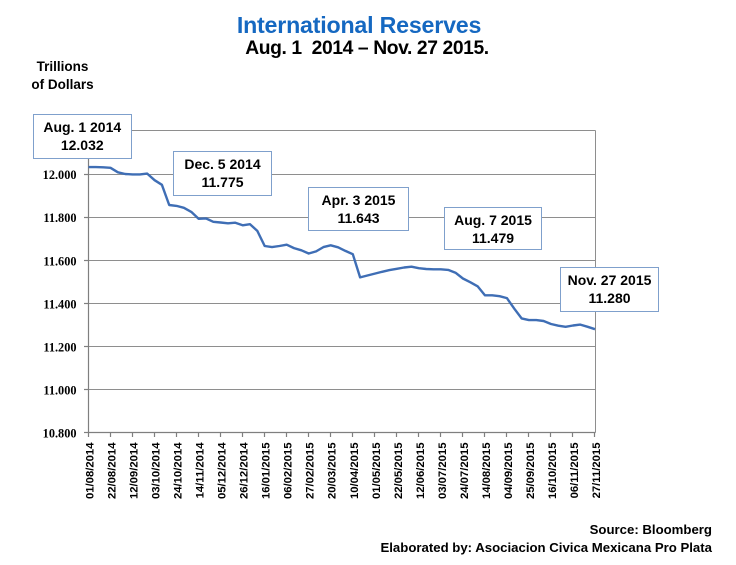  What do you see at coordinates (333, 471) in the screenshot?
I see `svg-text: 20/03/2015` at bounding box center [333, 471].